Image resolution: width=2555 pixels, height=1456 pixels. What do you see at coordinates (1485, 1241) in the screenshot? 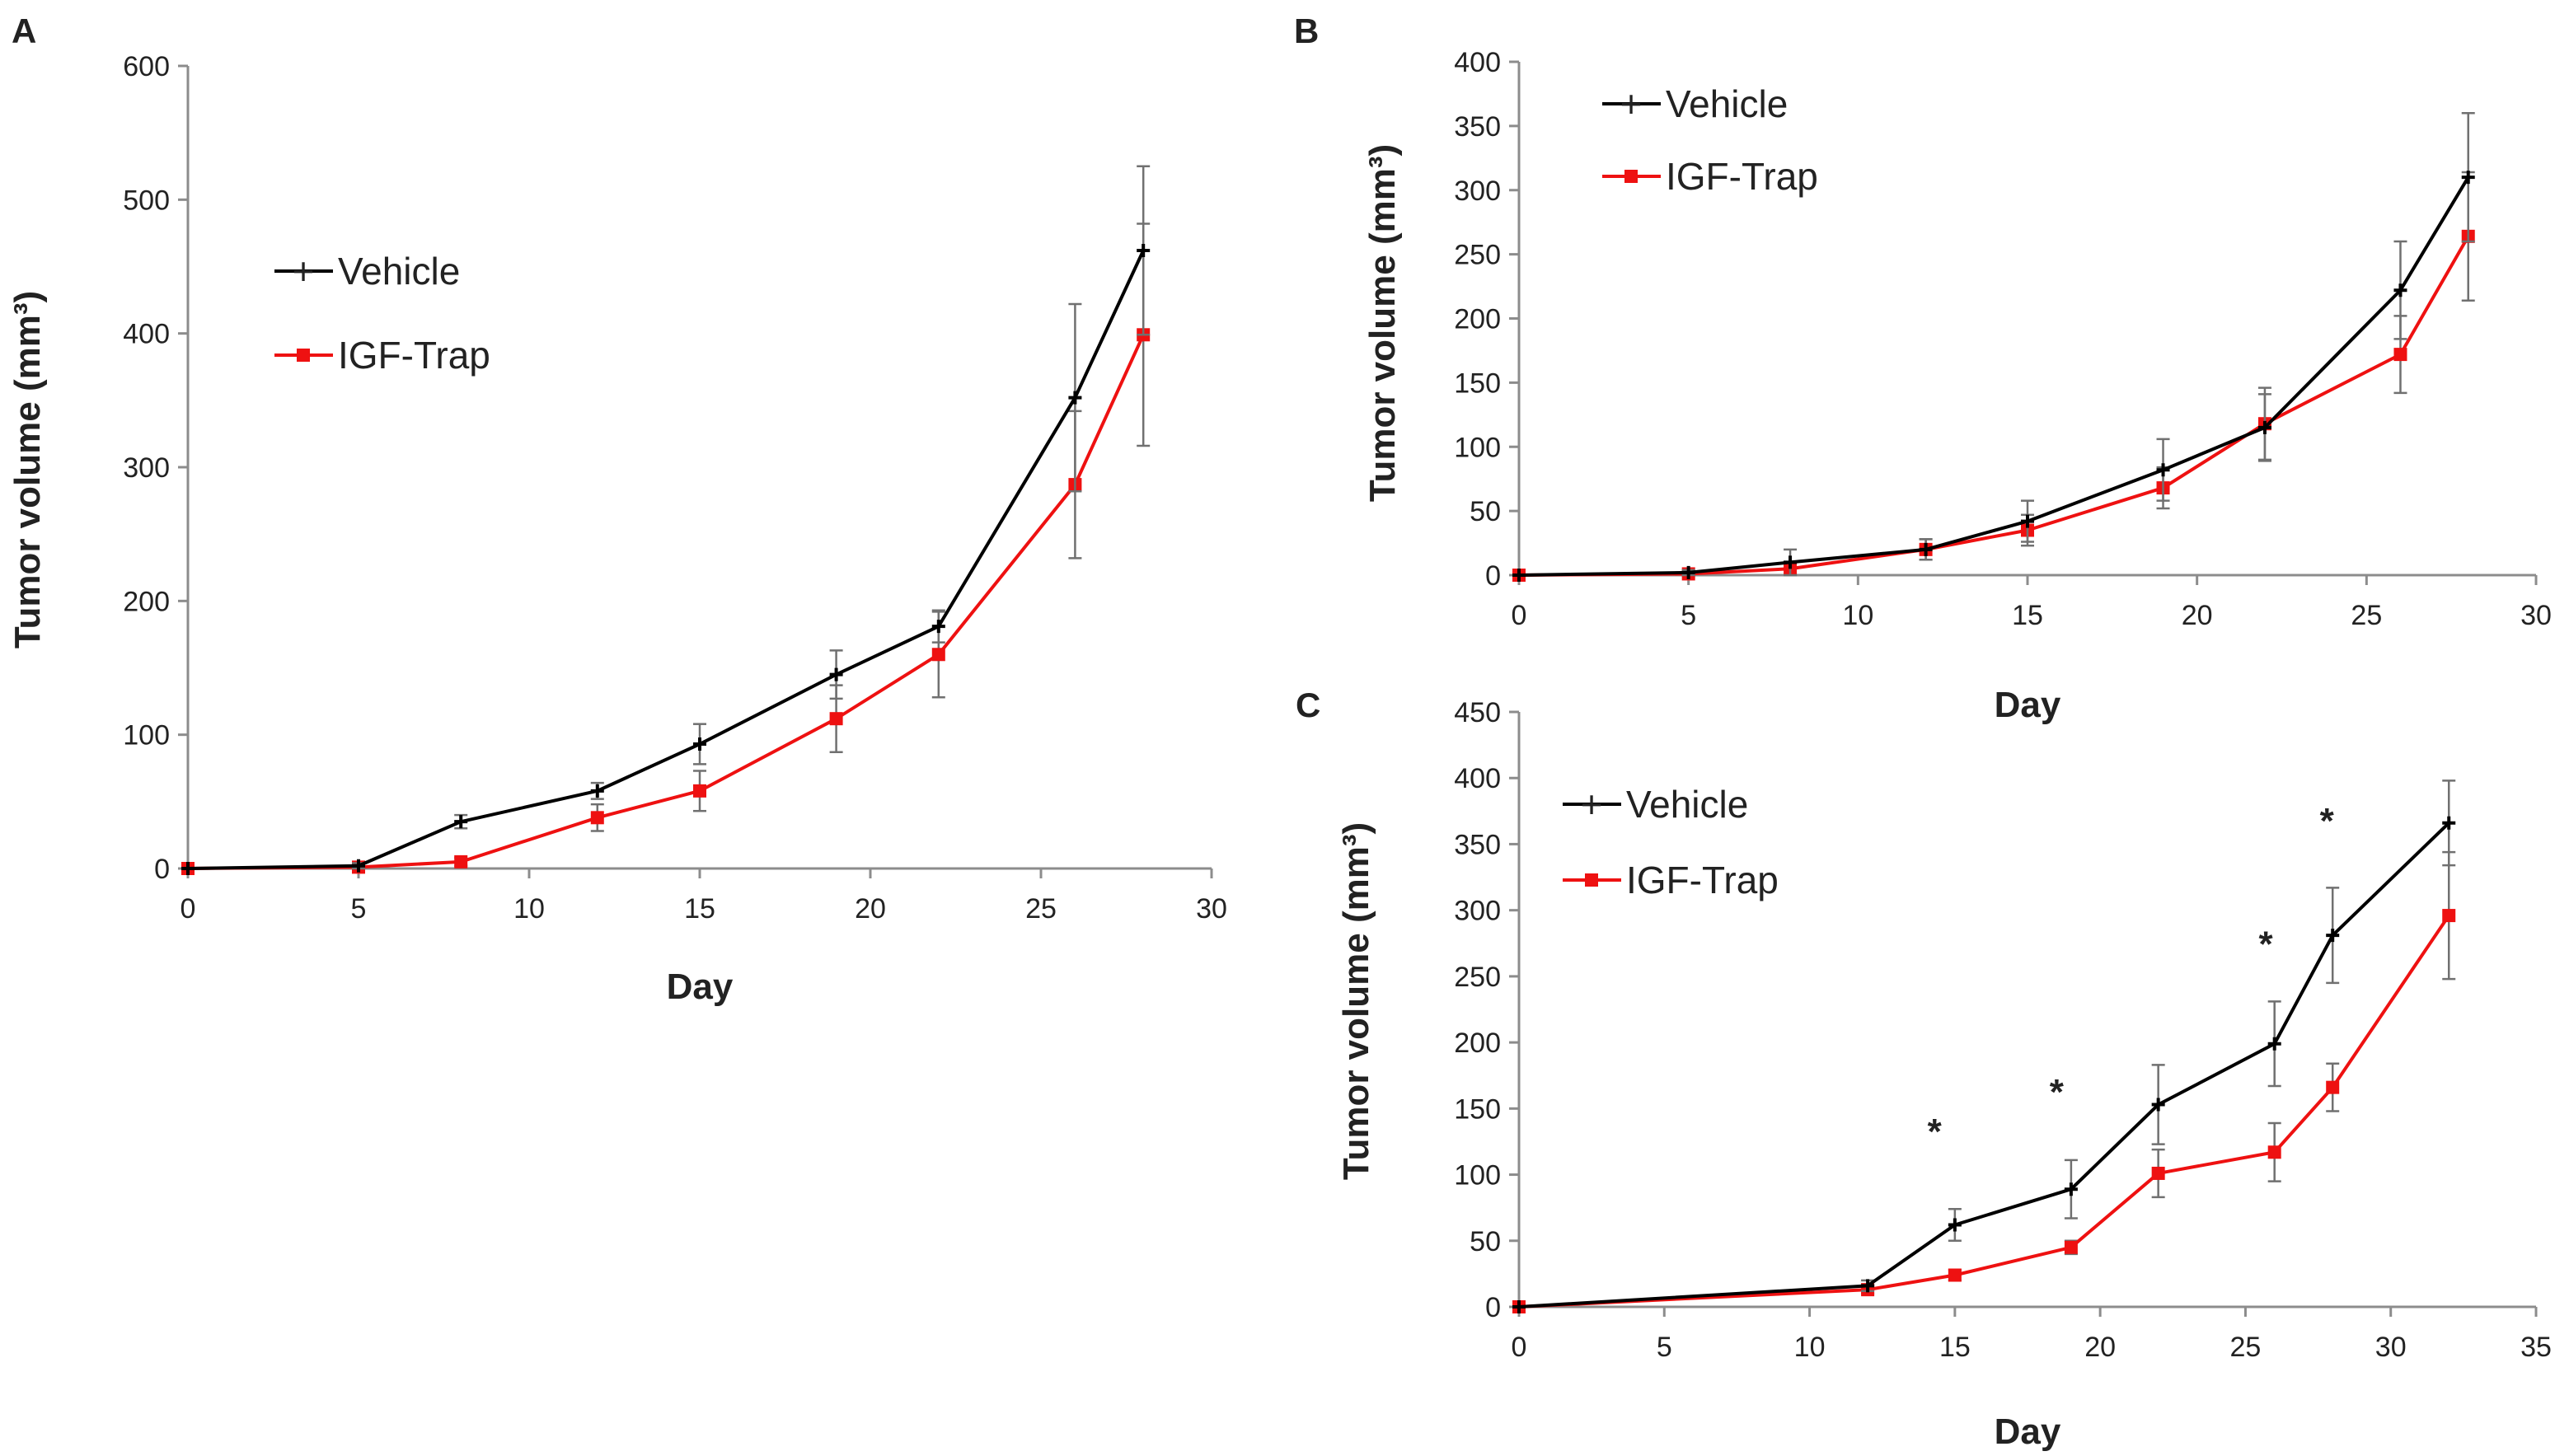
I see `y-tick-label: 50` at bounding box center [1485, 1241].